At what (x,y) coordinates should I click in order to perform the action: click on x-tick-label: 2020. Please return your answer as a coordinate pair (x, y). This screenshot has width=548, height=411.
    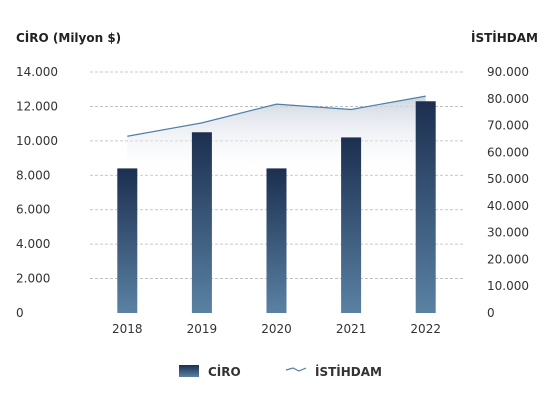
    Looking at the image, I should click on (276, 329).